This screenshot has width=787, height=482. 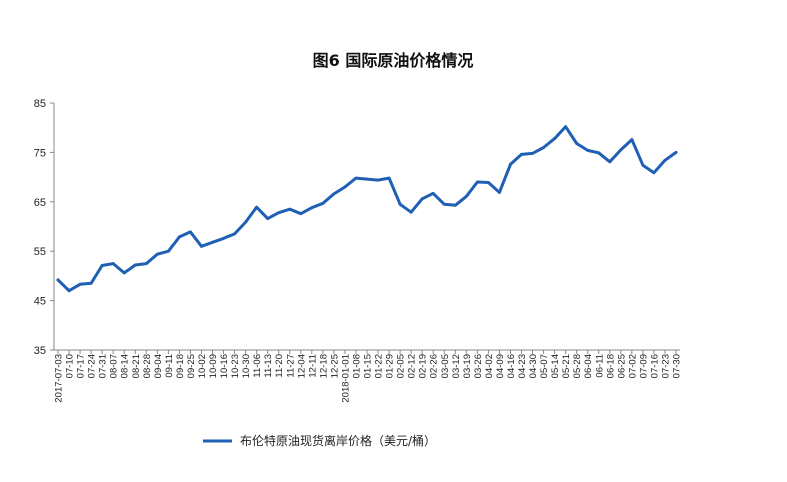 I want to click on y-tick-label: 45, so click(x=40, y=302).